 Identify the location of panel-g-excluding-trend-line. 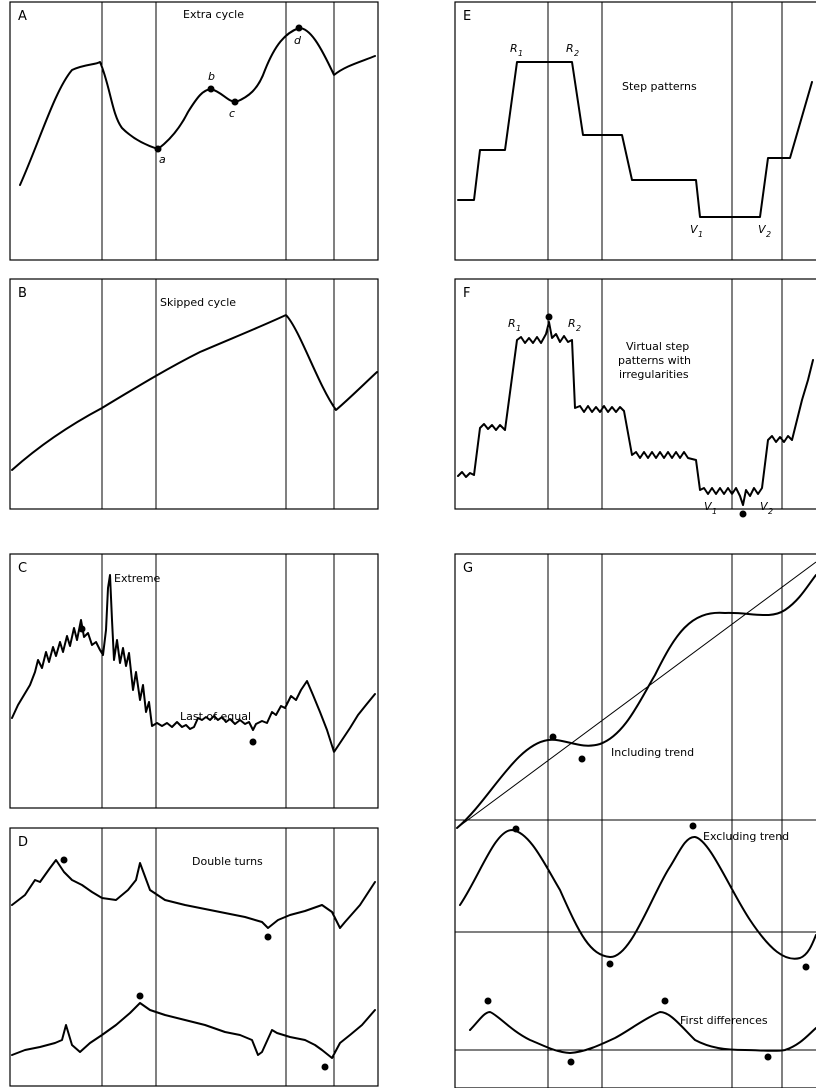
(637, 894).